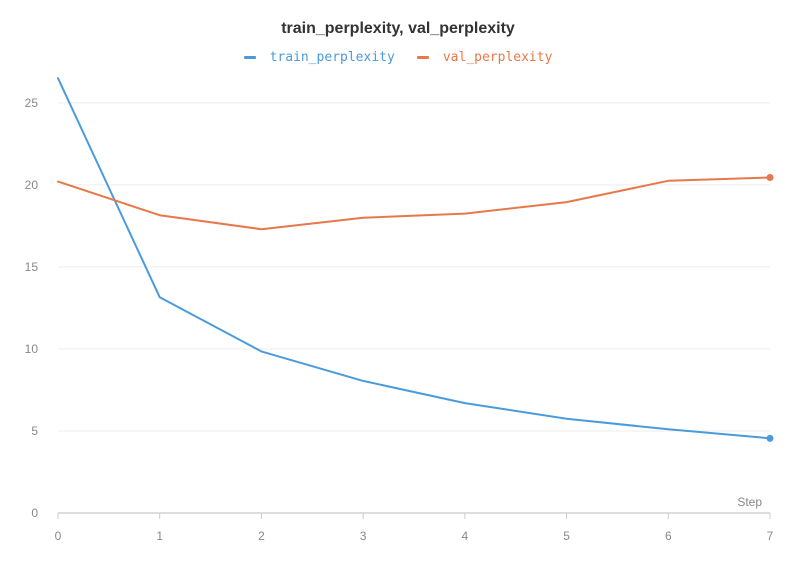  I want to click on legend: train_perplexity val_perplexity, so click(398, 57).